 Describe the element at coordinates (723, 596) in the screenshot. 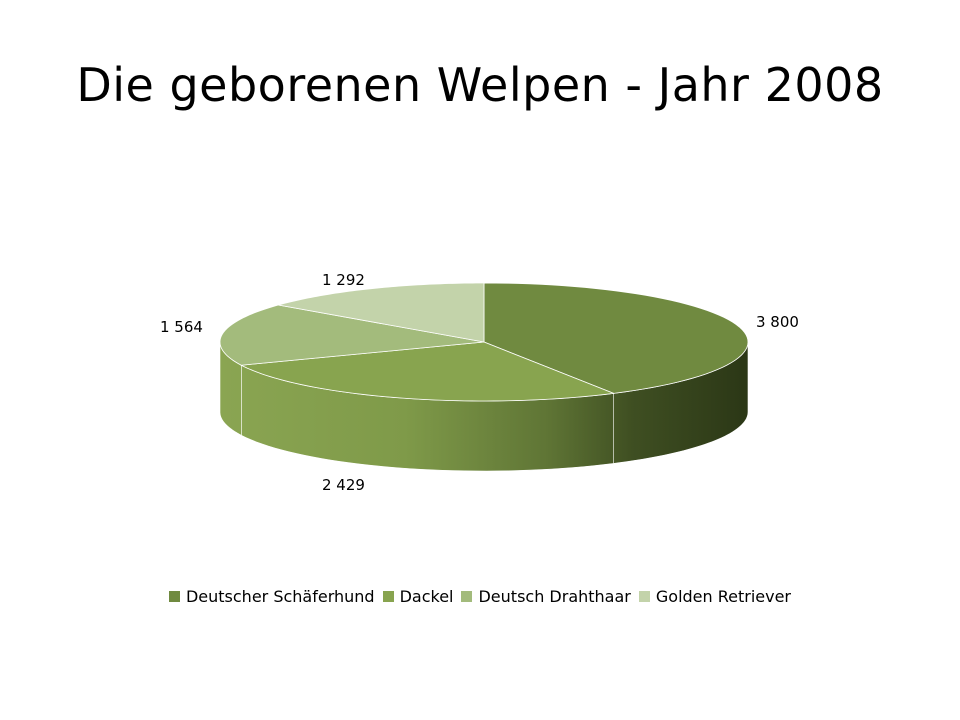

I see `legend-label: Golden Retriever` at that location.